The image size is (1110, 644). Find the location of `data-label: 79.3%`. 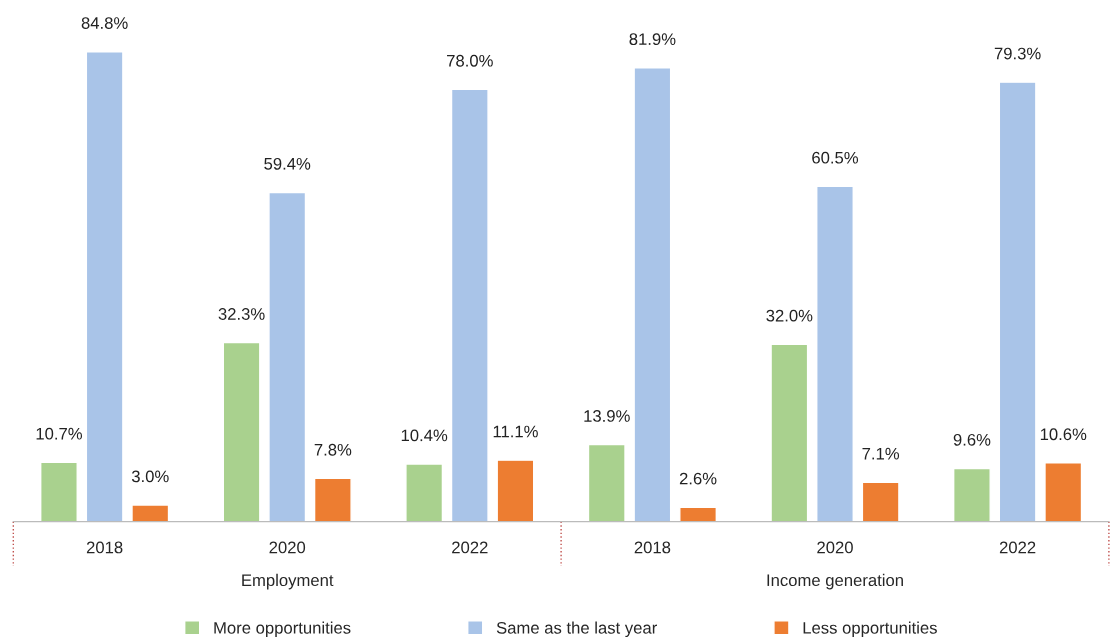

data-label: 79.3% is located at coordinates (1017, 53).